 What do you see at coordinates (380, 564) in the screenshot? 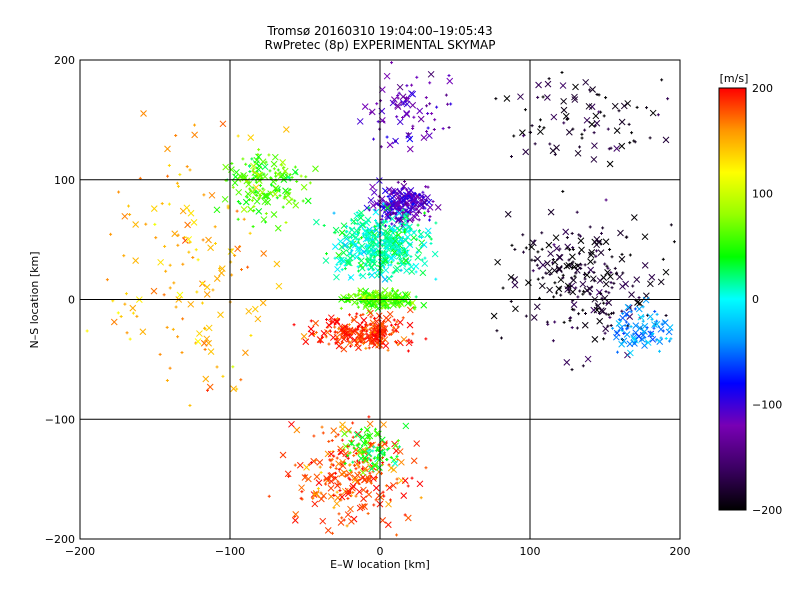
I see `x-axis-label: E–W location [km]` at bounding box center [380, 564].